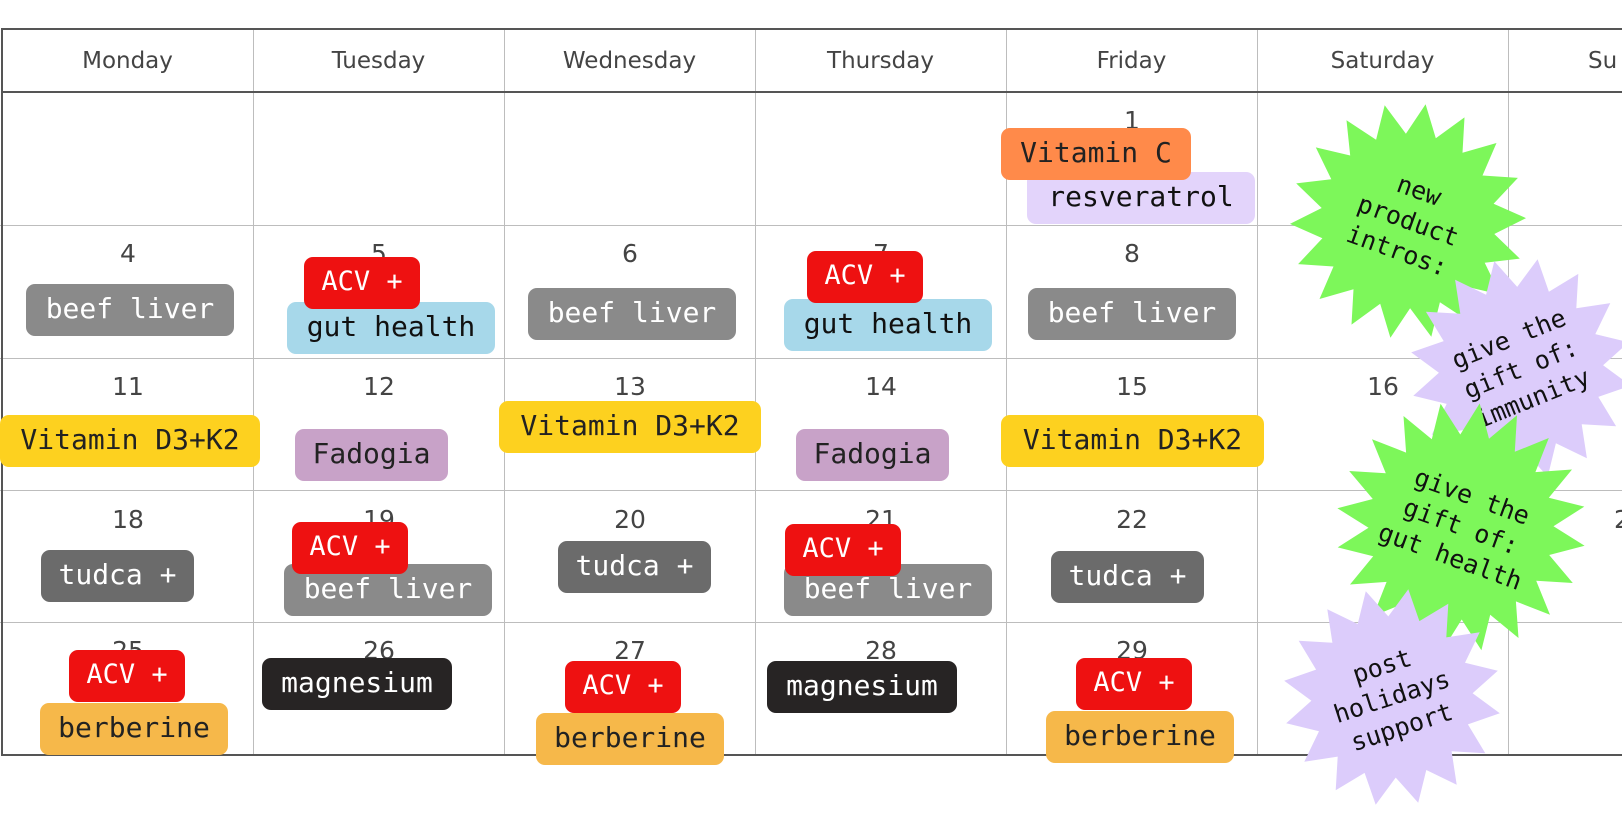 The width and height of the screenshot is (1622, 834). Describe the element at coordinates (880, 61) in the screenshot. I see `day-header-thursday: Thursday` at that location.